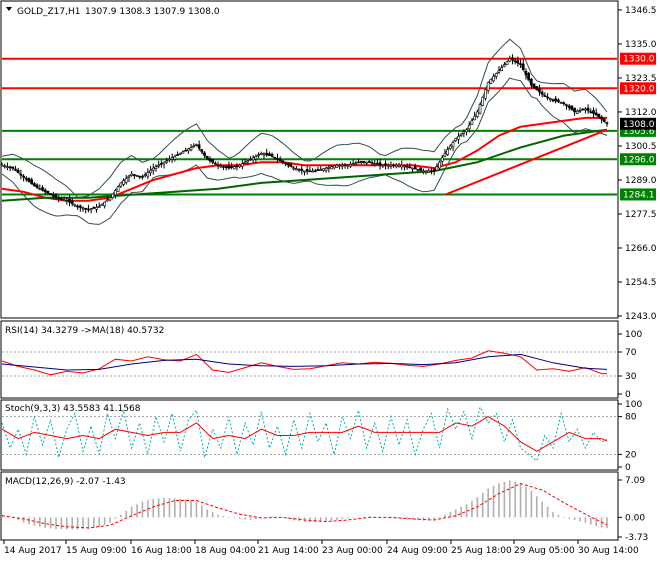 This screenshot has width=660, height=564. I want to click on x-tick-label: 16 Aug 18:00, so click(161, 551).